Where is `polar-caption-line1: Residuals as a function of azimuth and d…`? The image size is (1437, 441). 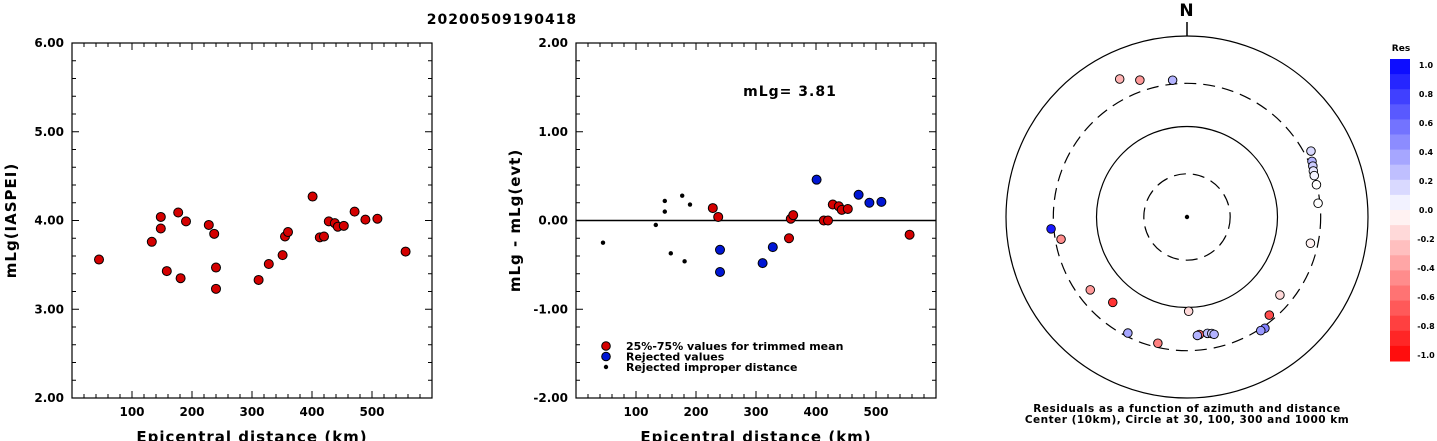 polar-caption-line1: Residuals as a function of azimuth and d… is located at coordinates (1186, 409).